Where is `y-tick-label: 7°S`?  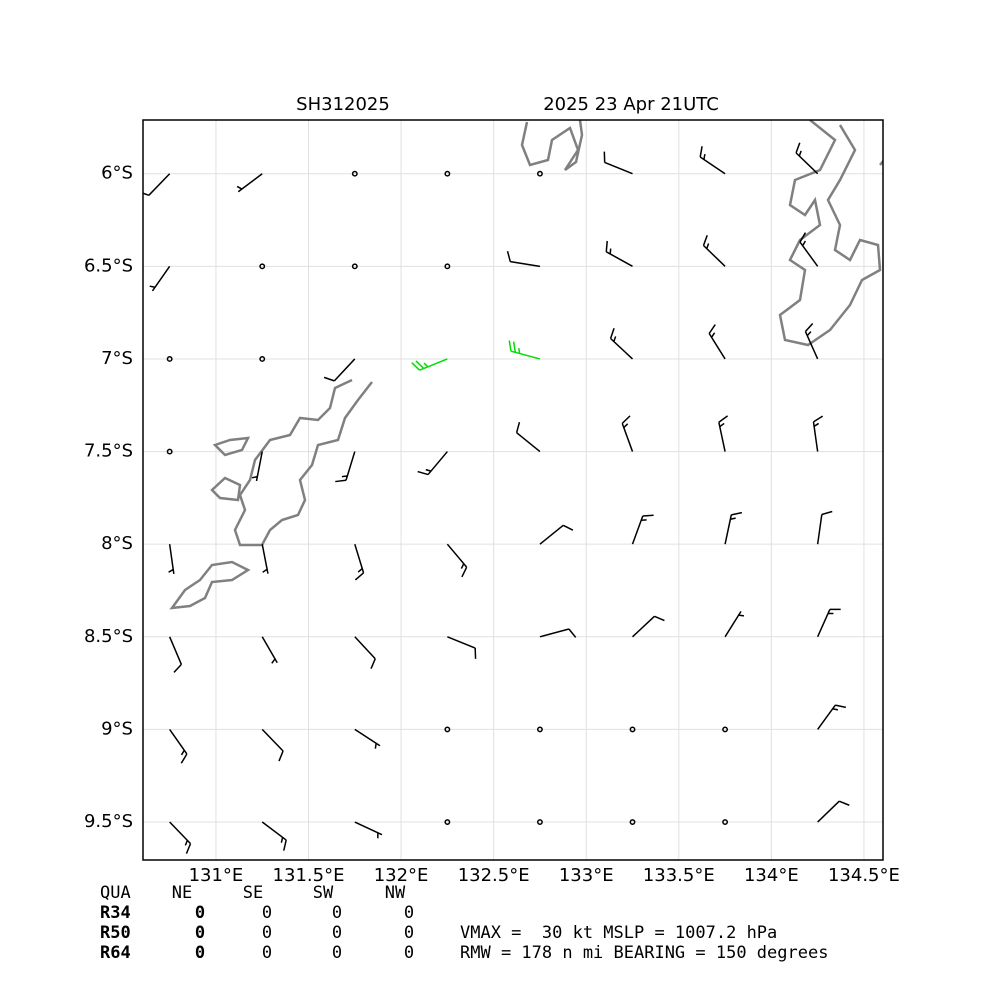 y-tick-label: 7°S is located at coordinates (117, 358).